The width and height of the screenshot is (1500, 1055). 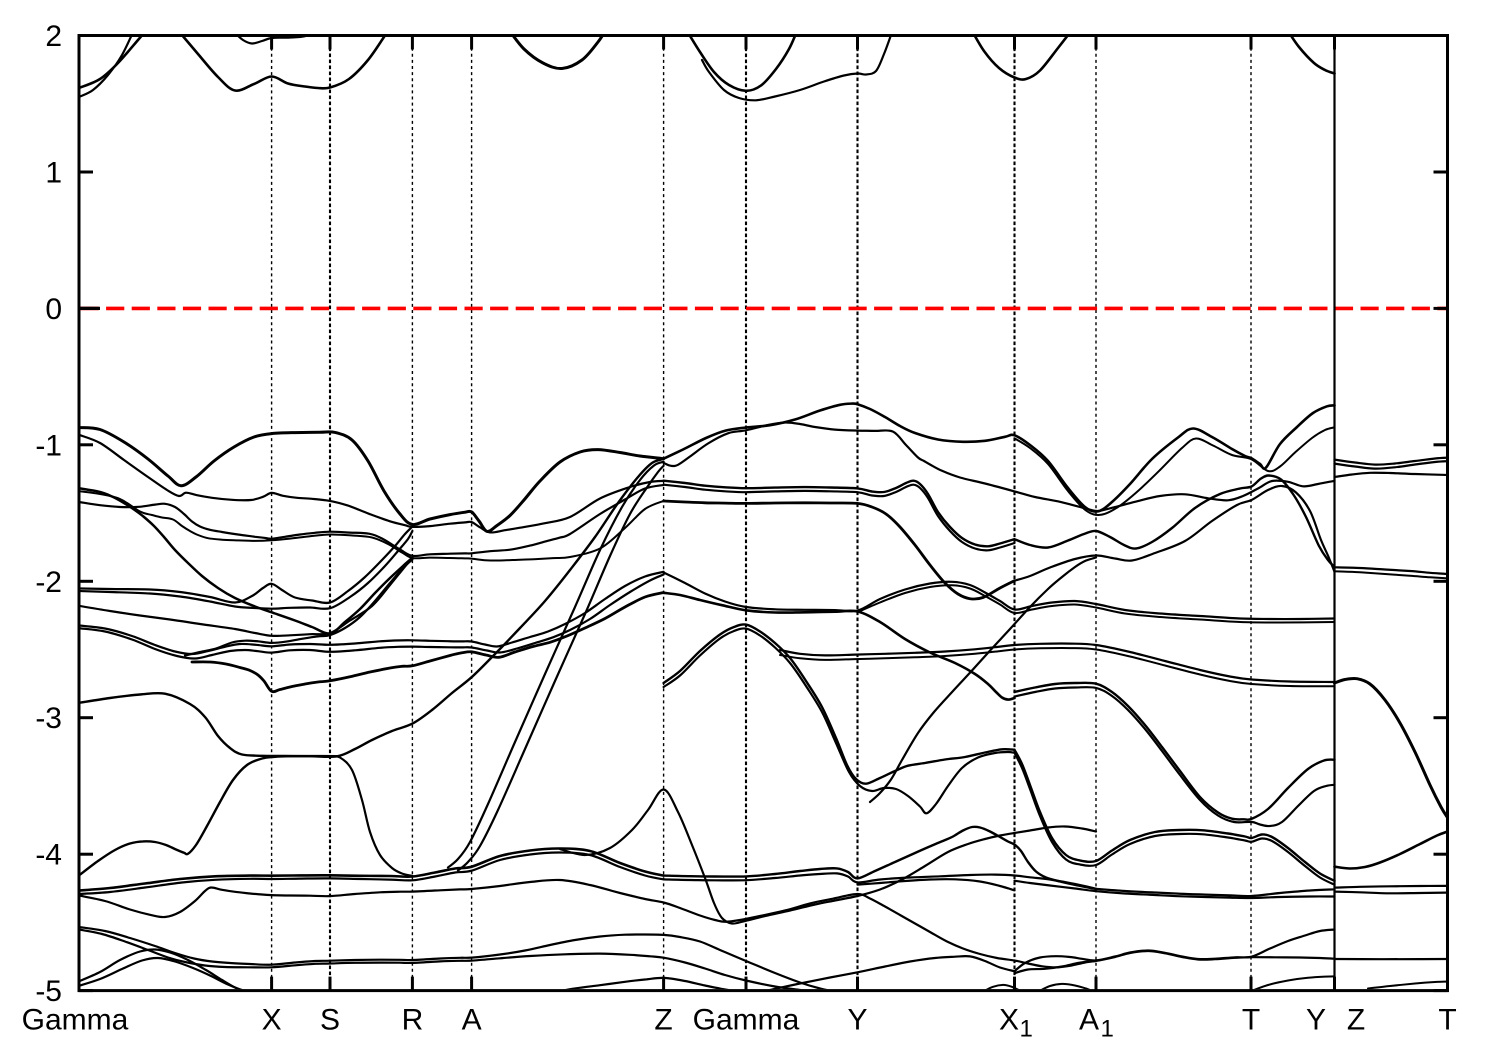 I want to click on svg-text: 2, so click(x=53, y=36).